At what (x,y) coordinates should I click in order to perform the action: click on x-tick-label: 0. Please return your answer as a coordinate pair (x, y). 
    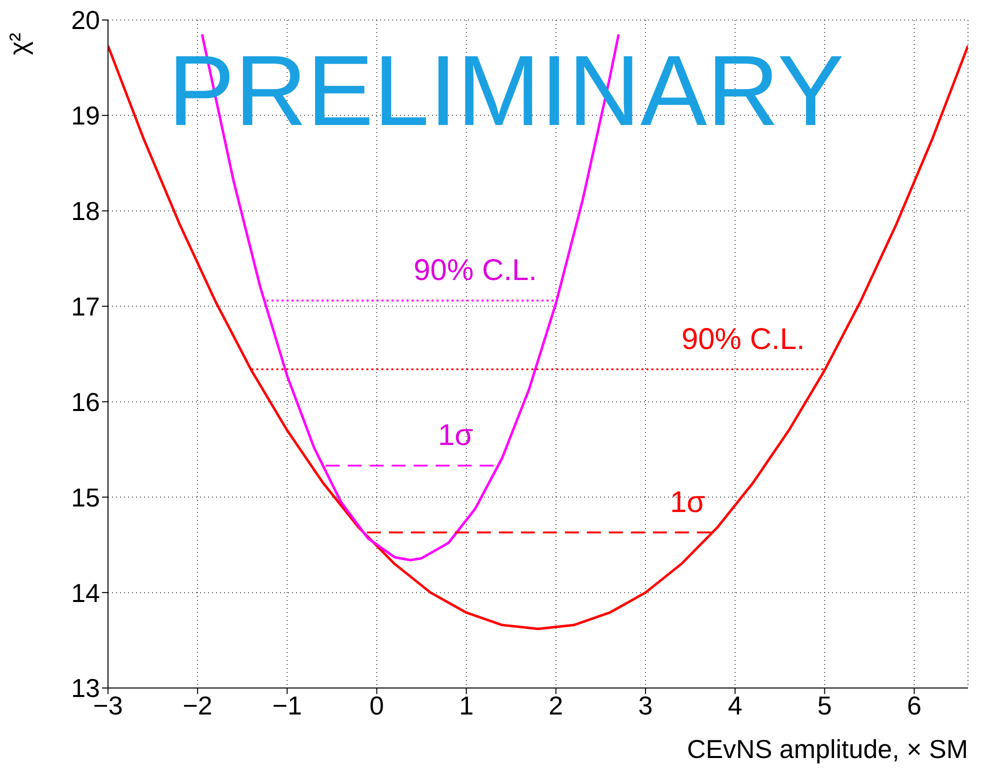
    Looking at the image, I should click on (377, 705).